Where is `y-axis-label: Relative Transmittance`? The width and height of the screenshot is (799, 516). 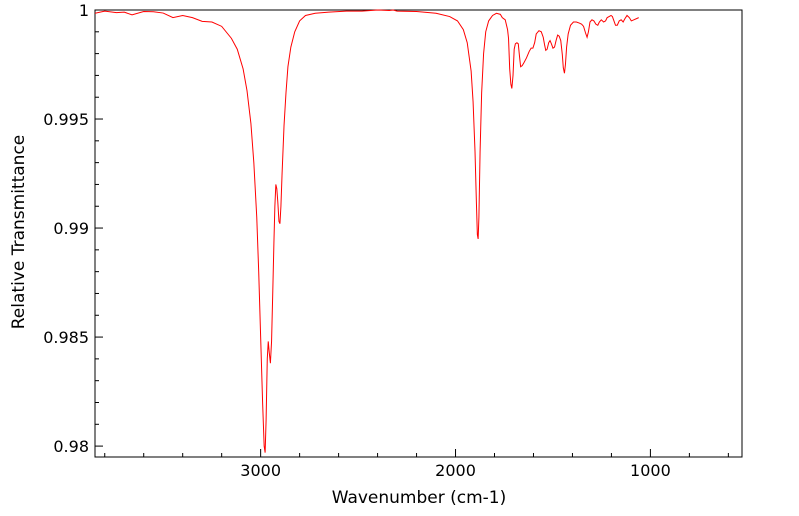
y-axis-label: Relative Transmittance is located at coordinates (19, 232).